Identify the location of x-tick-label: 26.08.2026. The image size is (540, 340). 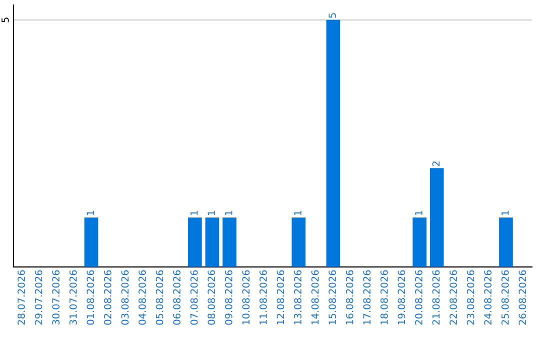
(522, 297).